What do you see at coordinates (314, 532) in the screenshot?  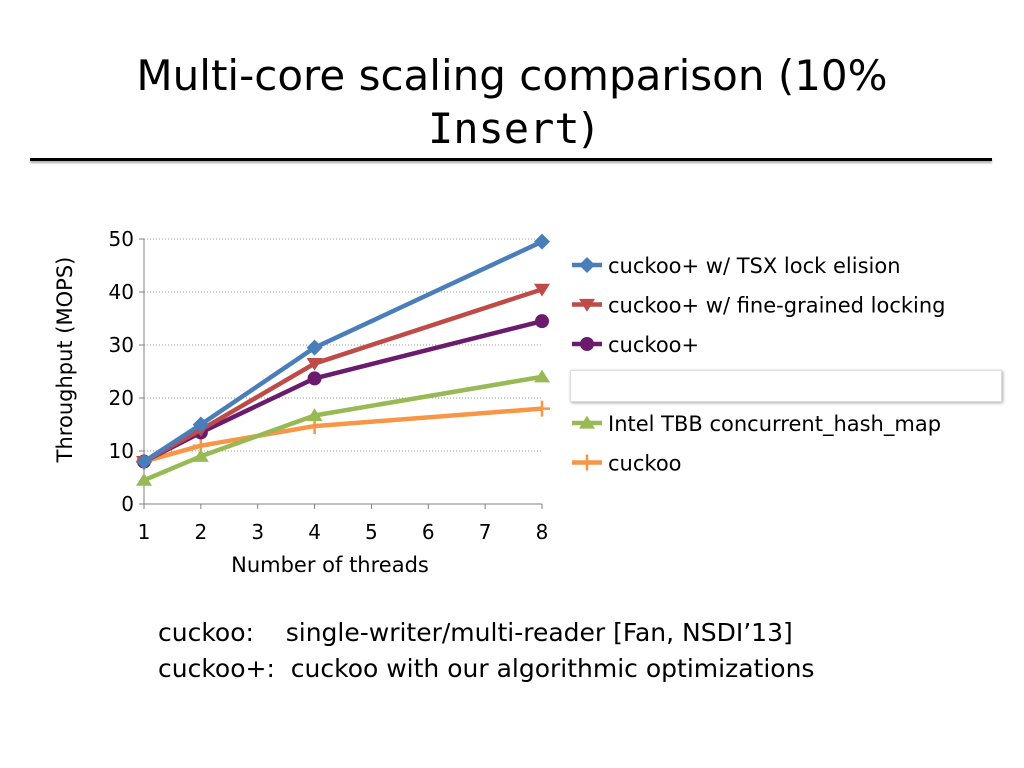 I see `x-tick-label: 4` at bounding box center [314, 532].